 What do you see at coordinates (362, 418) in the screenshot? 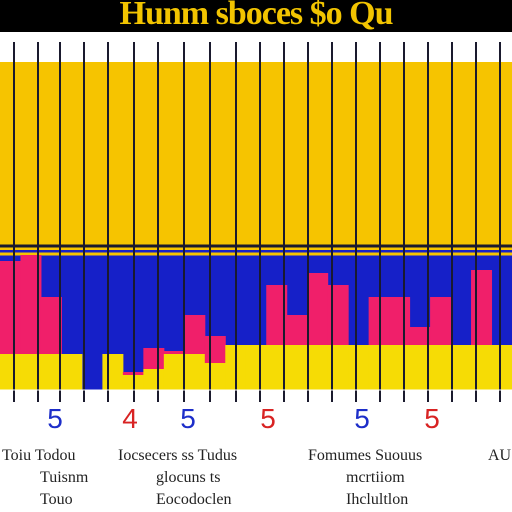
I see `number-label-4: 5` at bounding box center [362, 418].